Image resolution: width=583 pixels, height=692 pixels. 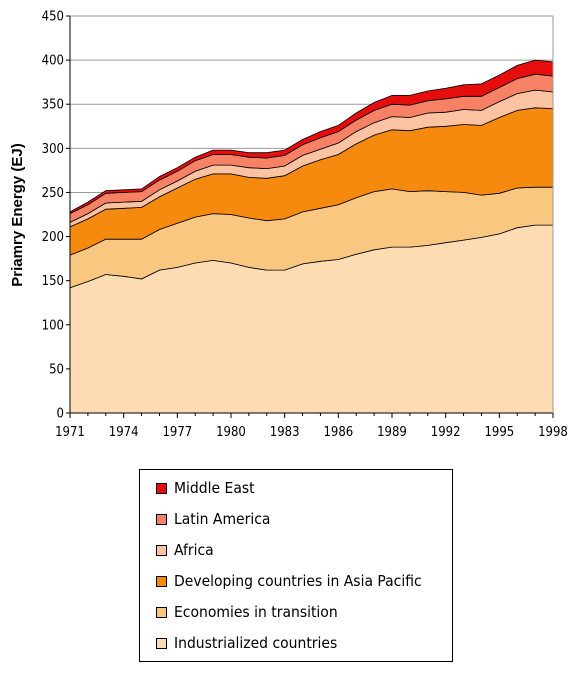 What do you see at coordinates (338, 432) in the screenshot?
I see `x-tick-label-1986: 1986` at bounding box center [338, 432].